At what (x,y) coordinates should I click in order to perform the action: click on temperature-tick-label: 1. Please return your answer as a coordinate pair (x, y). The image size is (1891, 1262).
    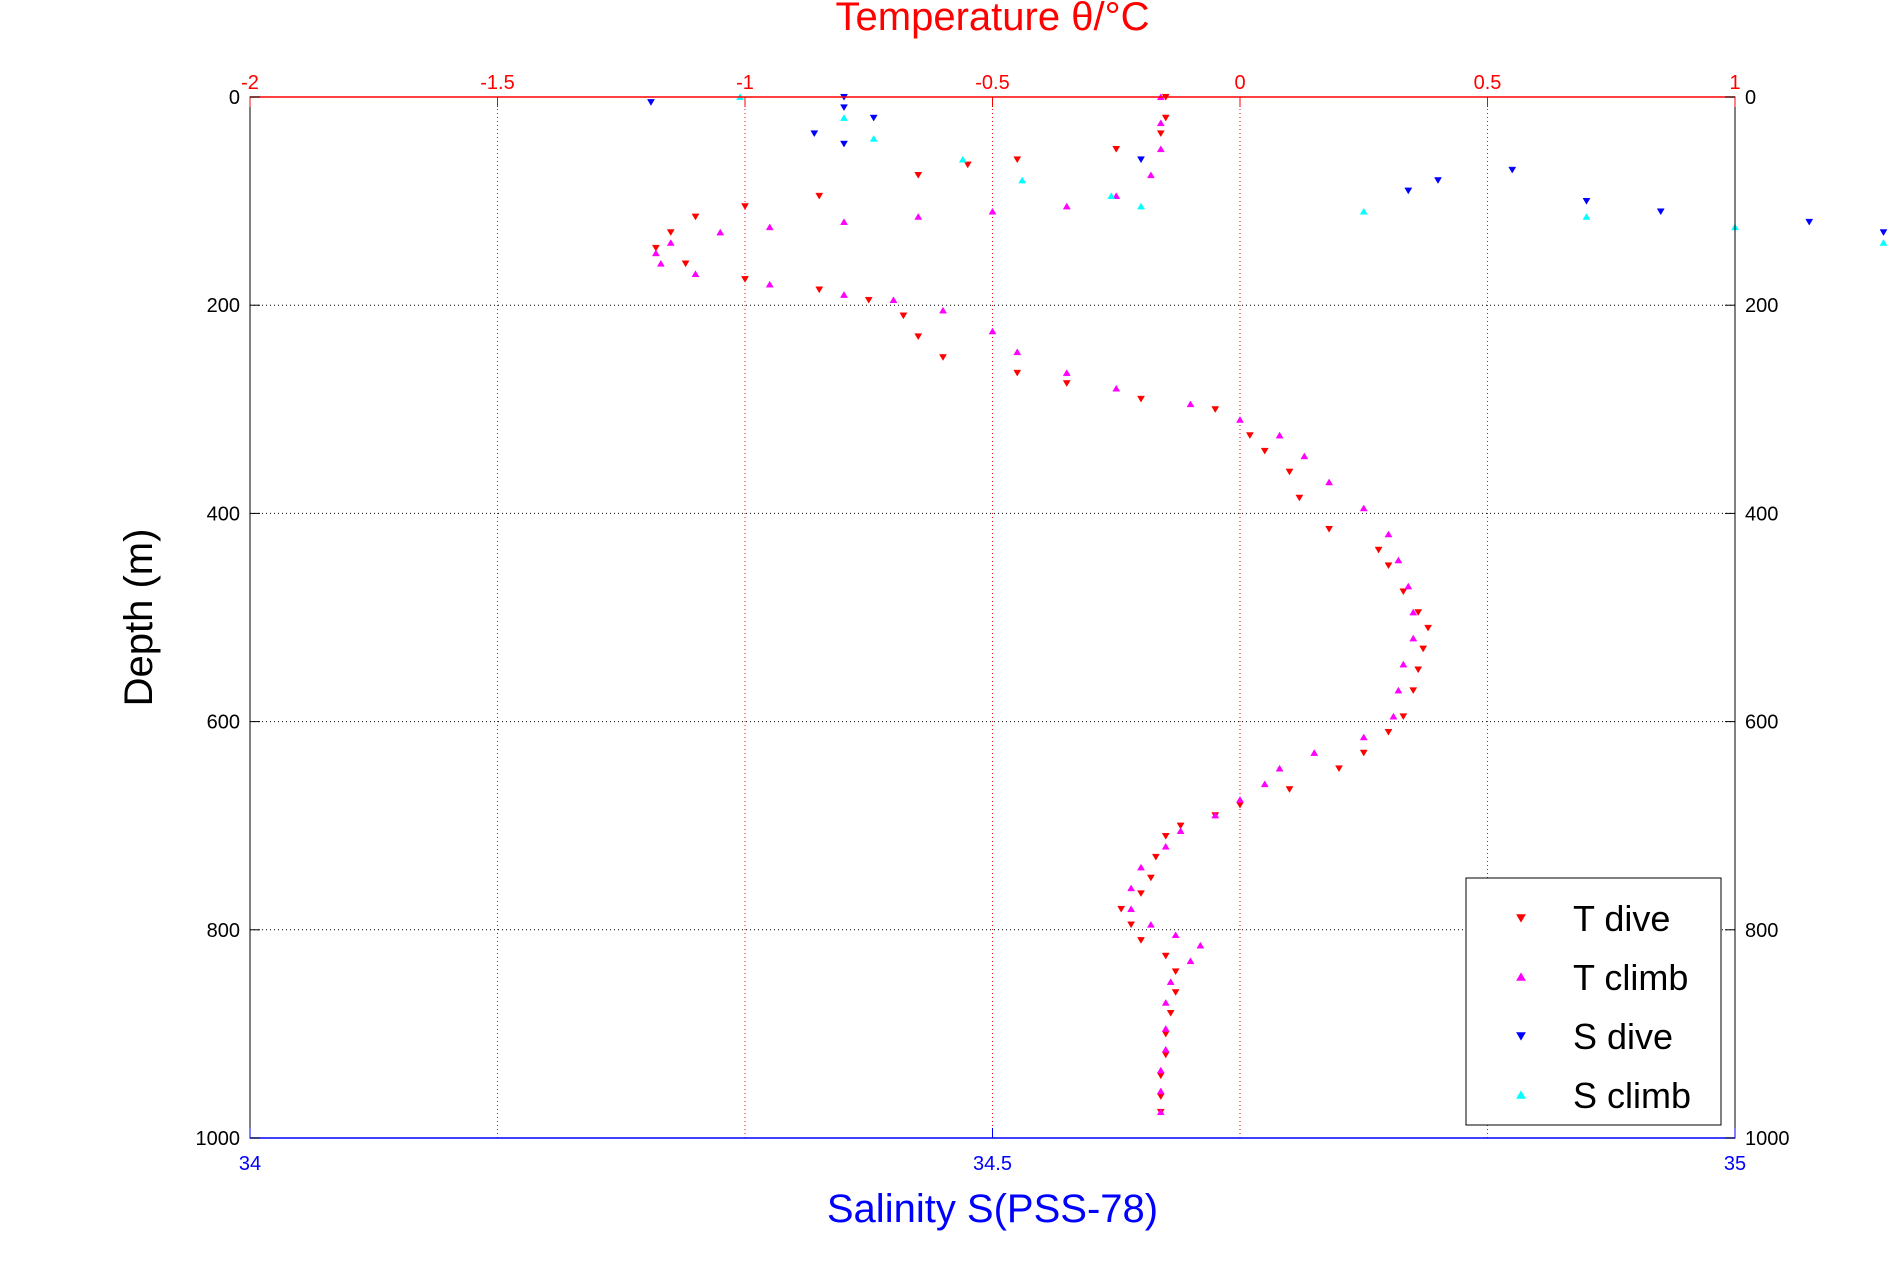
    Looking at the image, I should click on (1734, 83).